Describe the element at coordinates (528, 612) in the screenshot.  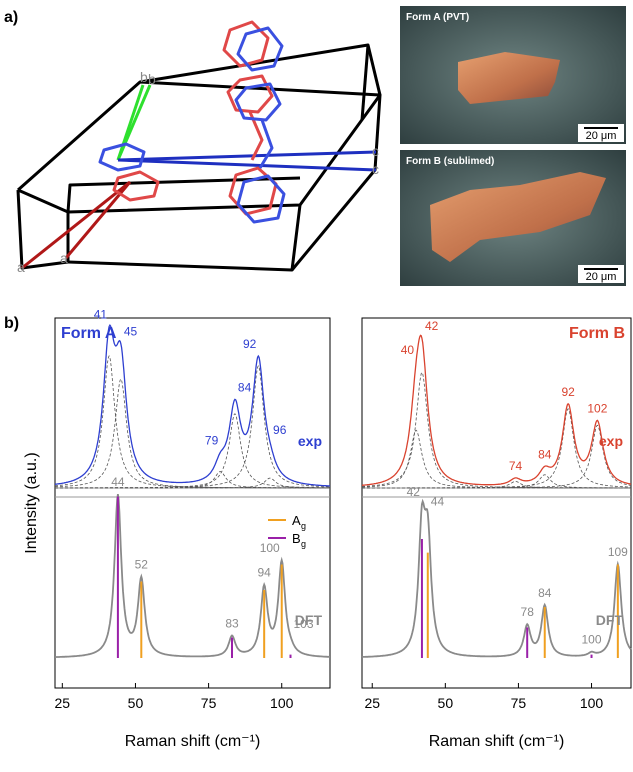
I see `peak-label: 78` at that location.